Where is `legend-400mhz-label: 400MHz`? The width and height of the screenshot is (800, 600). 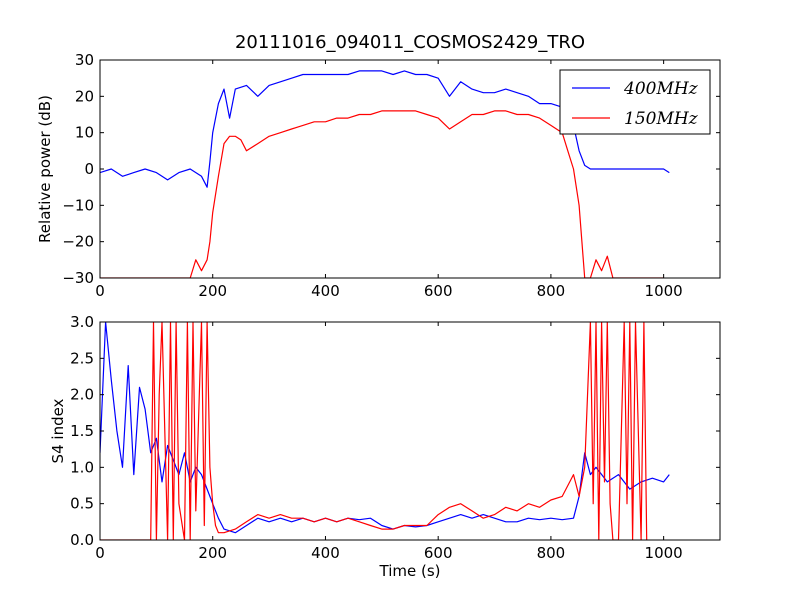 legend-400mhz-label: 400MHz is located at coordinates (661, 89).